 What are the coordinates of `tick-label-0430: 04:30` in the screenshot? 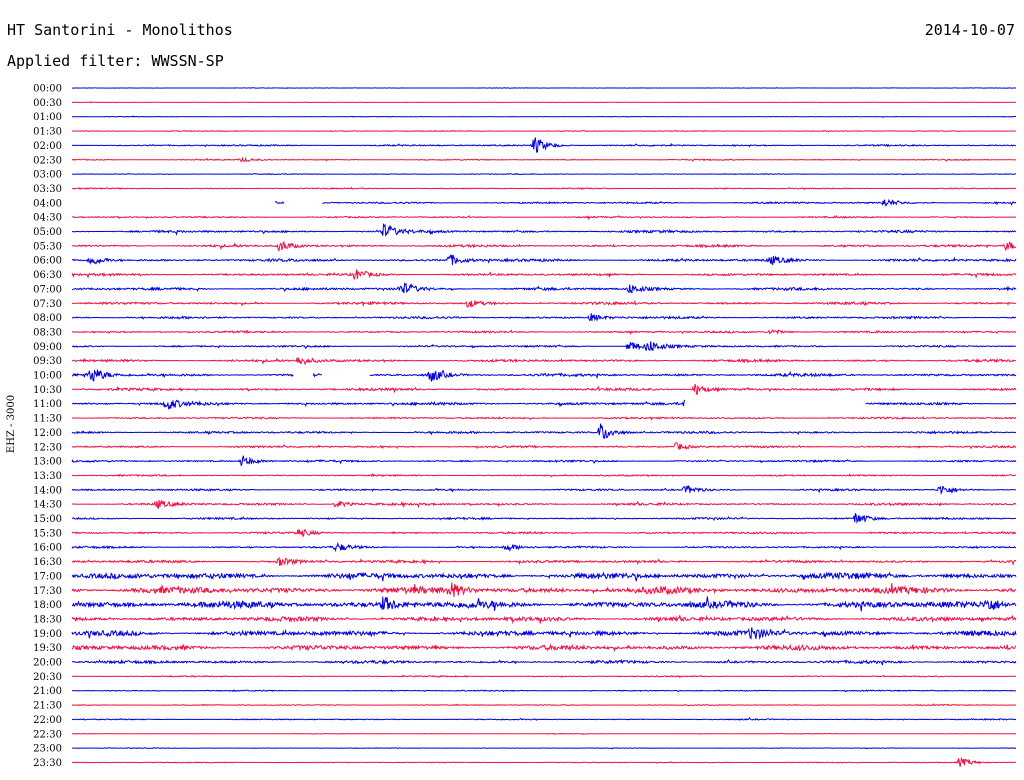 It's located at (47, 218).